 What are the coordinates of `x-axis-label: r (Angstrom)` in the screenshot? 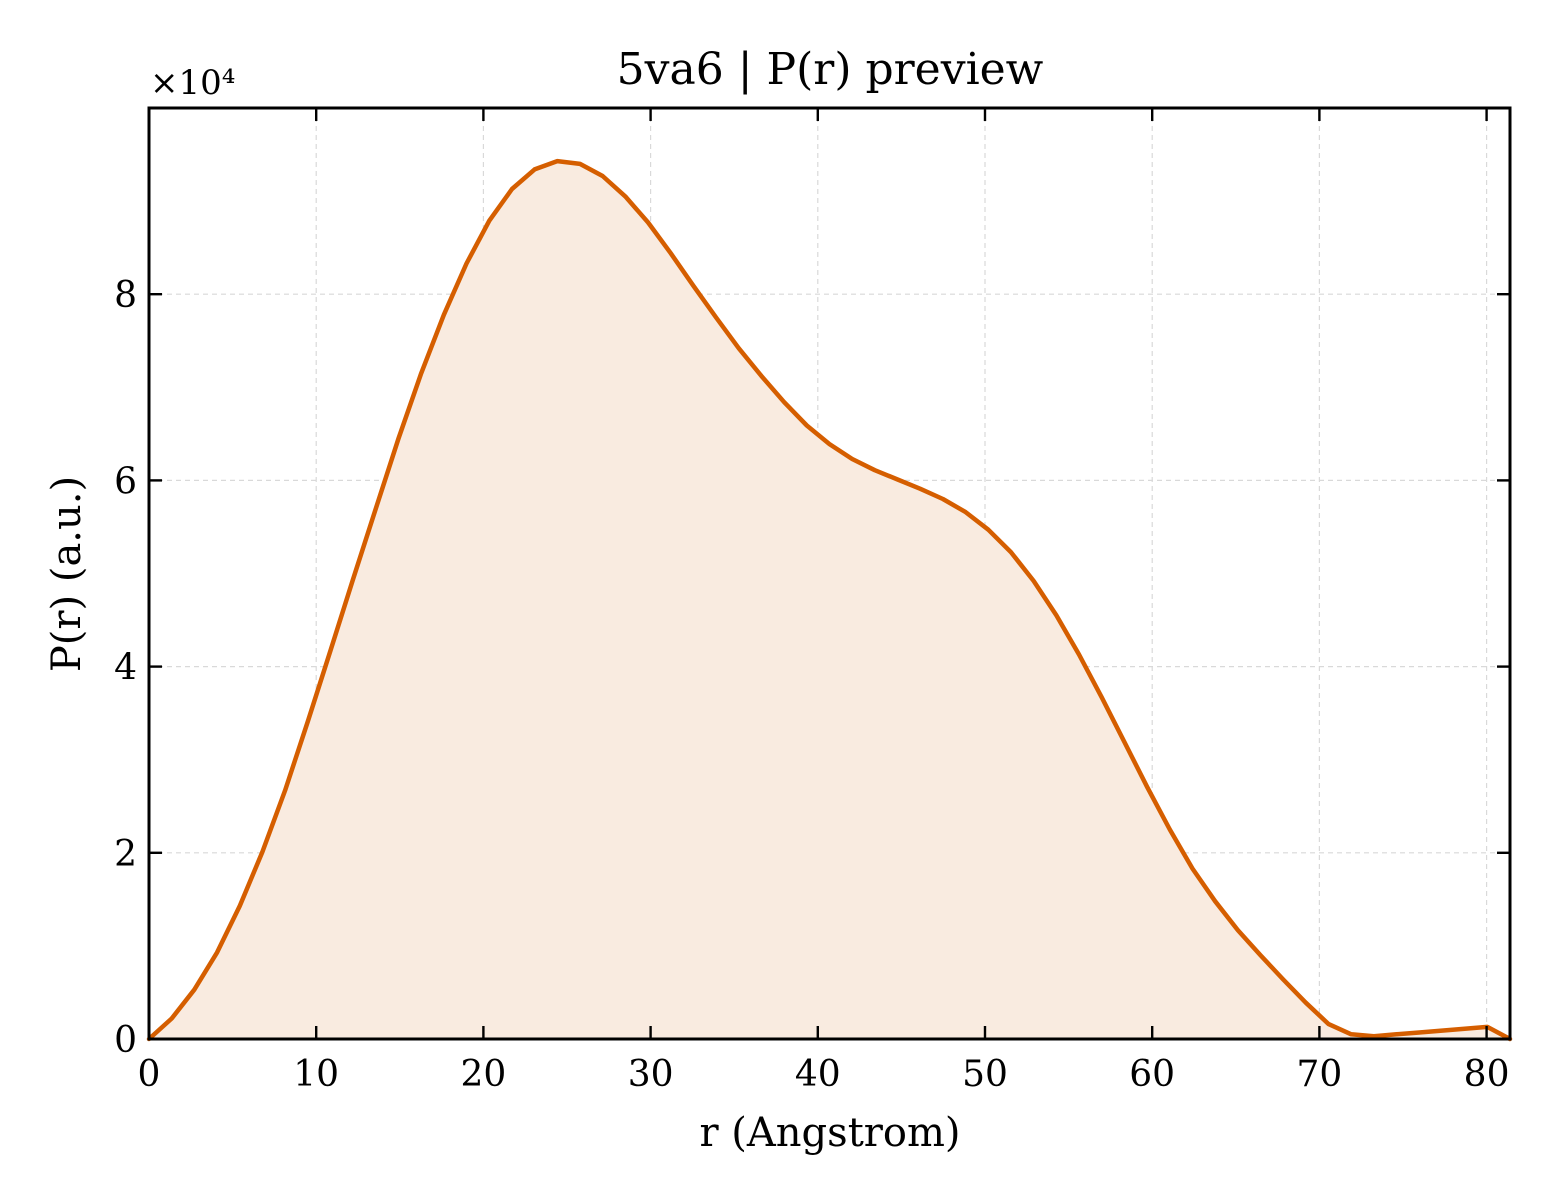 It's located at (829, 1133).